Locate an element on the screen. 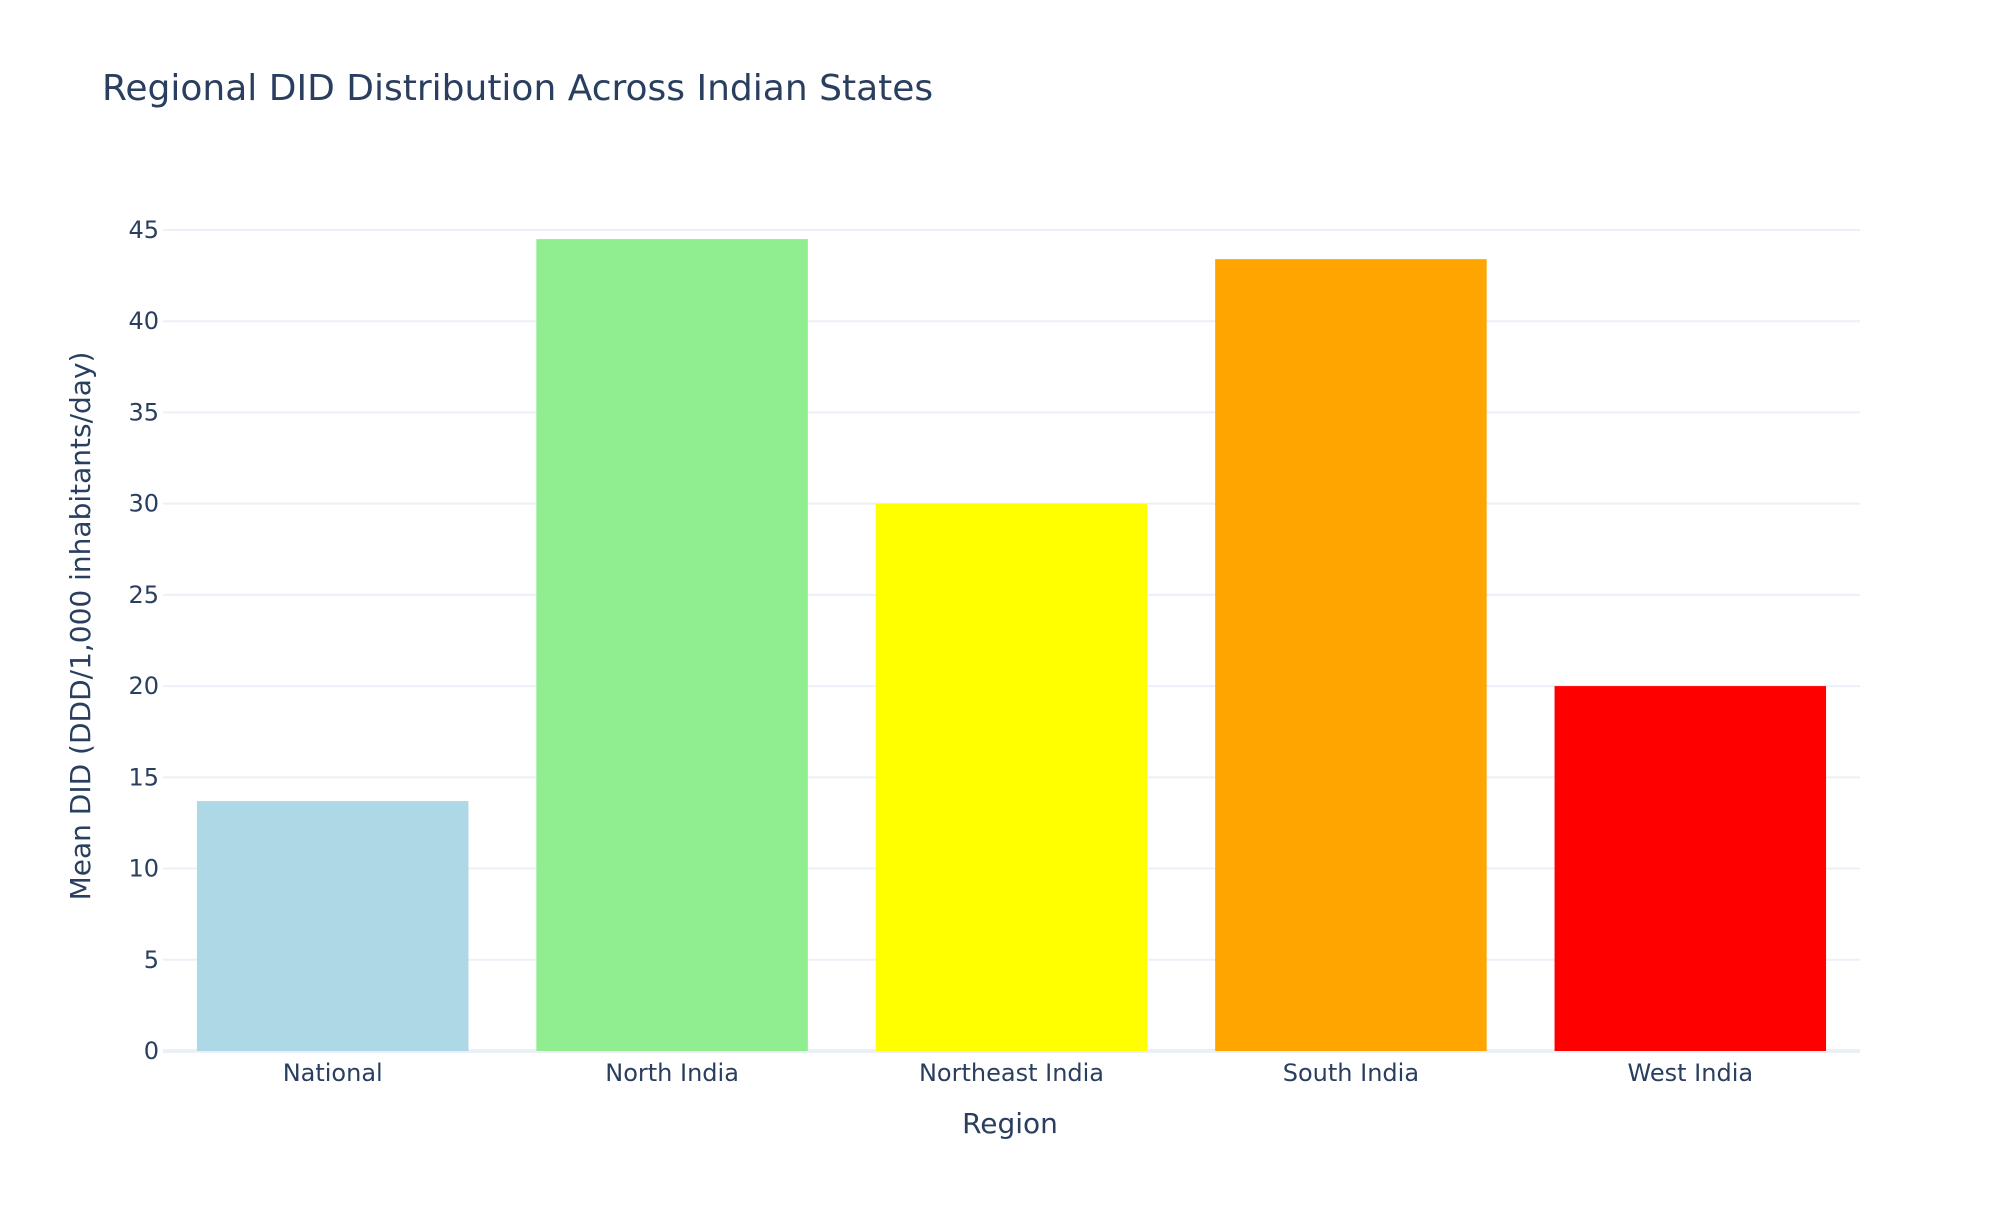  x-tick-label: National is located at coordinates (333, 1073).